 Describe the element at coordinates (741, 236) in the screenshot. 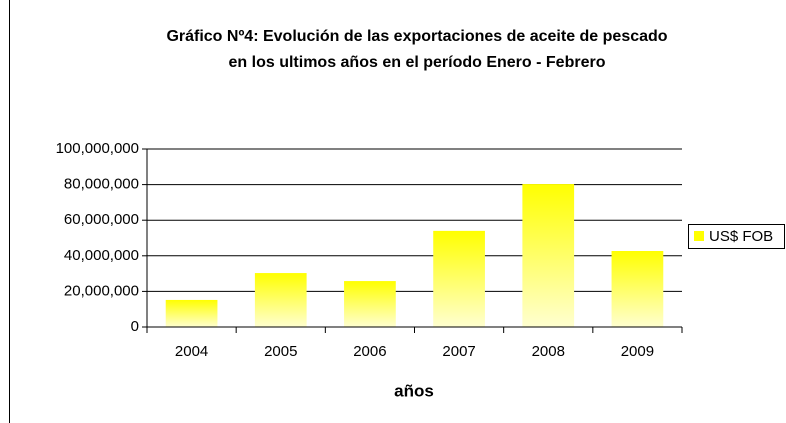

I see `legend-label: US$ FOB` at that location.